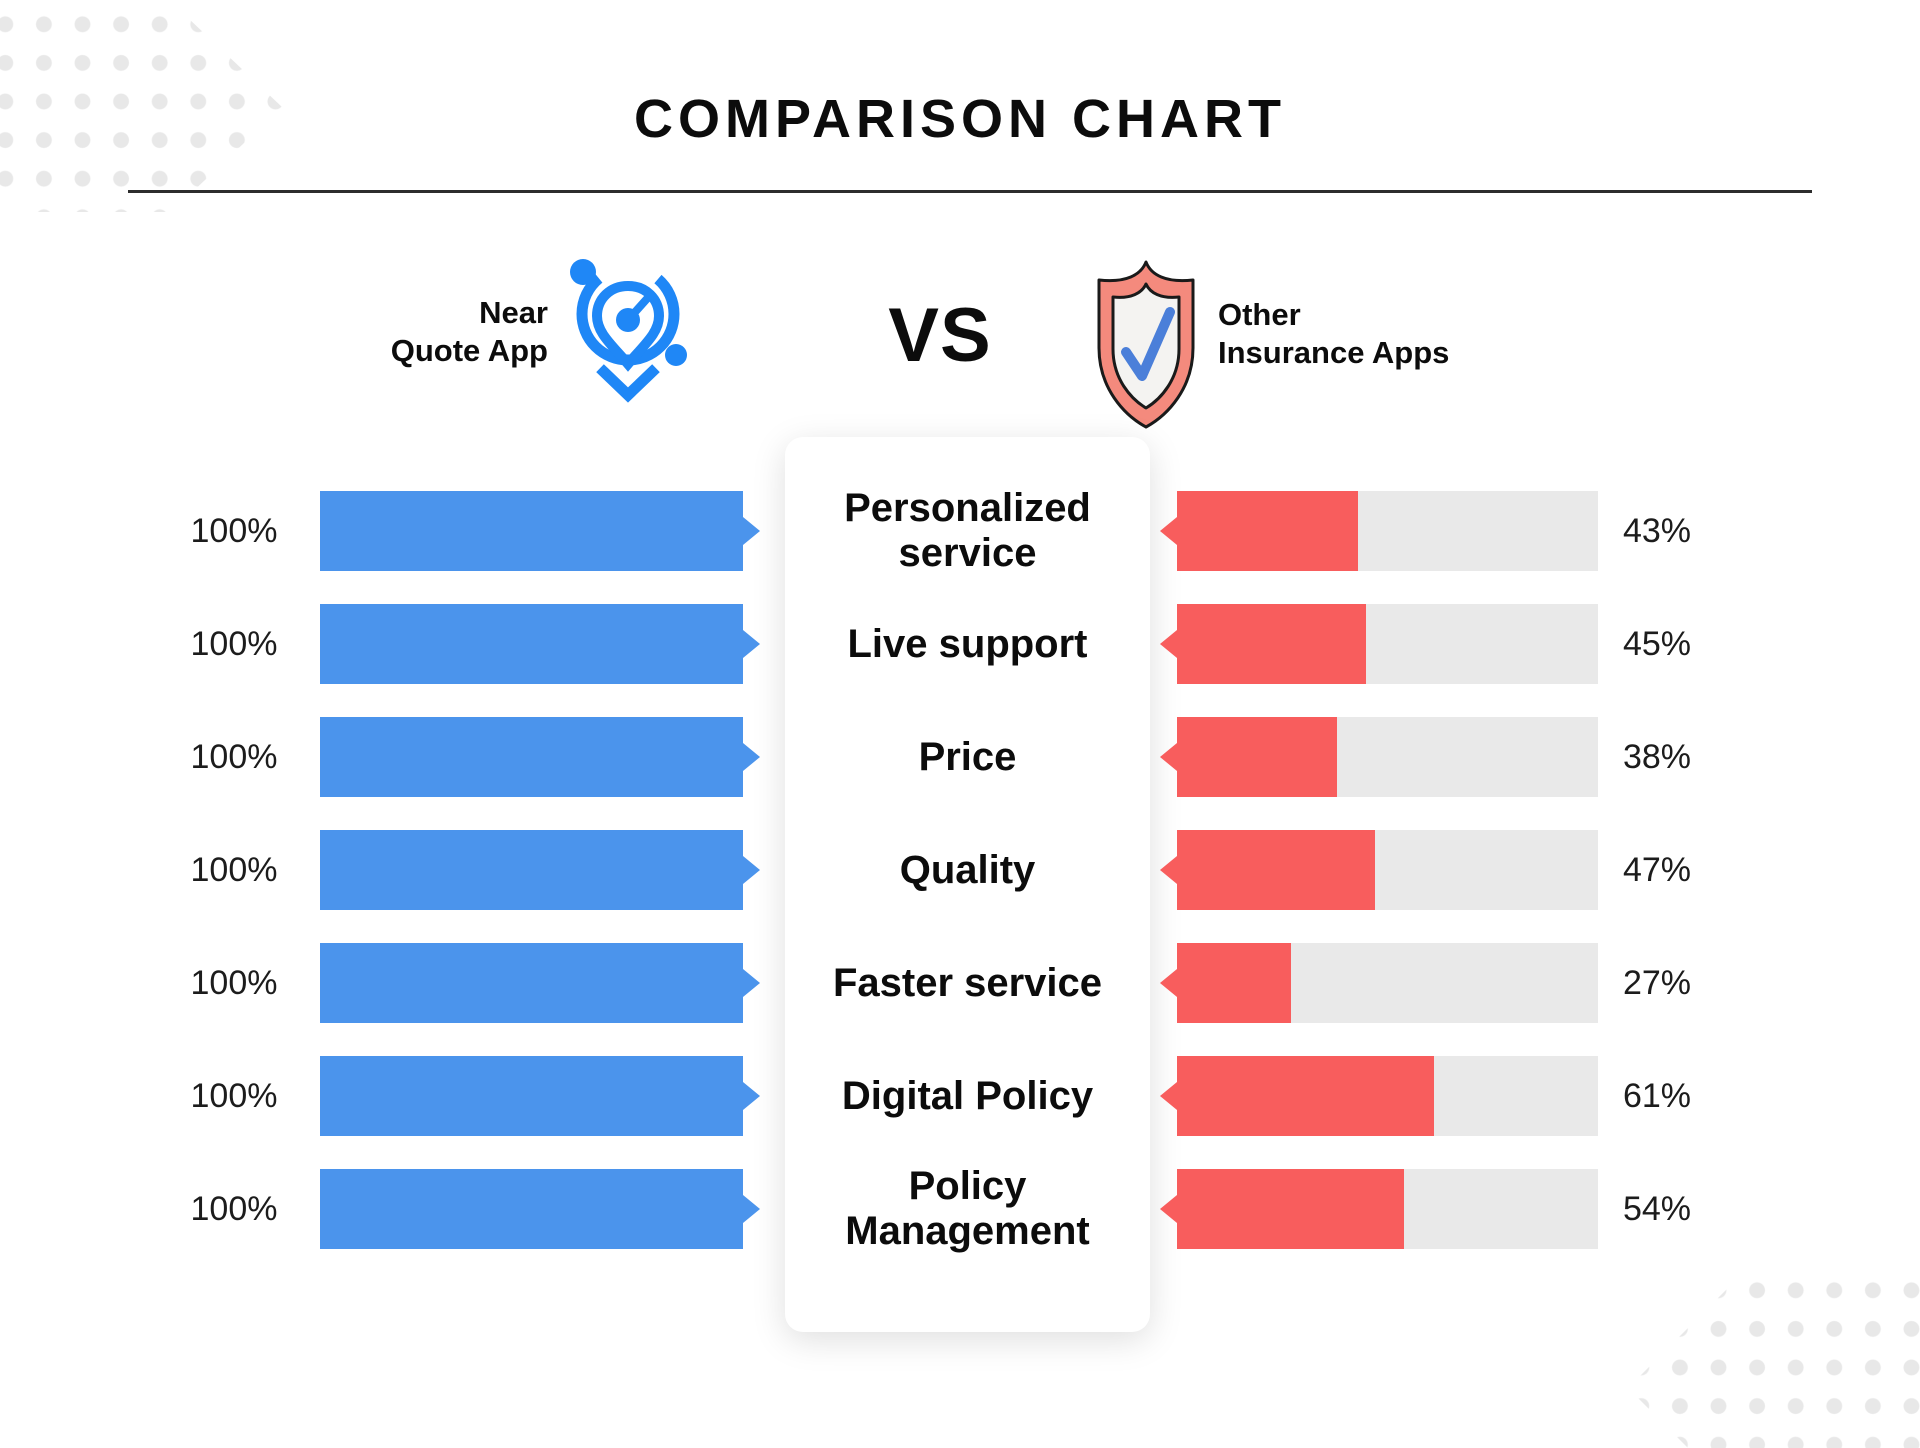  I want to click on corner-dots-bottom-right, so click(1774, 1358).